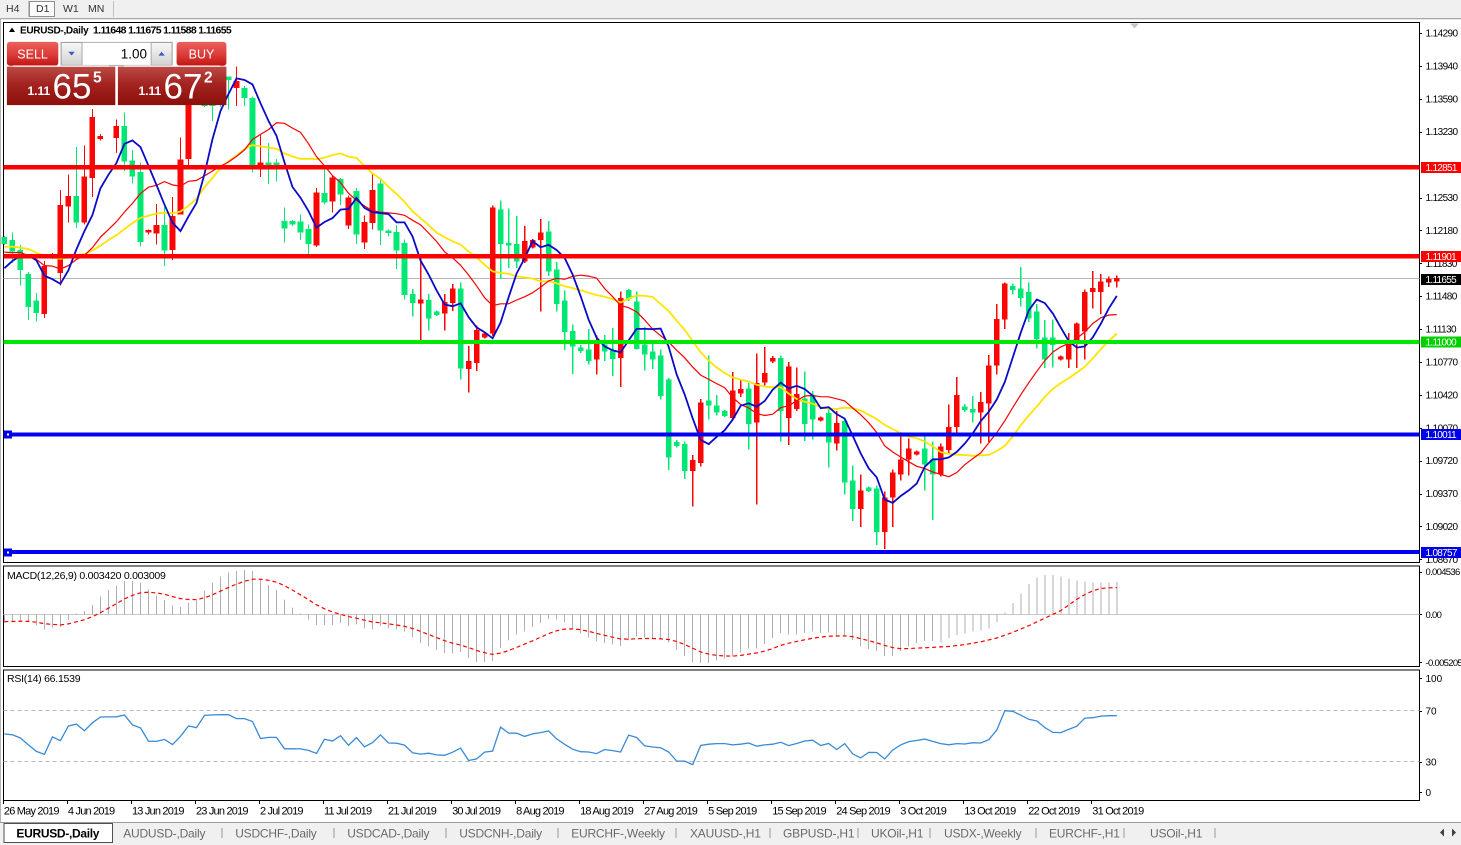 The image size is (1461, 845). I want to click on svg-text: 1.13940, so click(1442, 66).